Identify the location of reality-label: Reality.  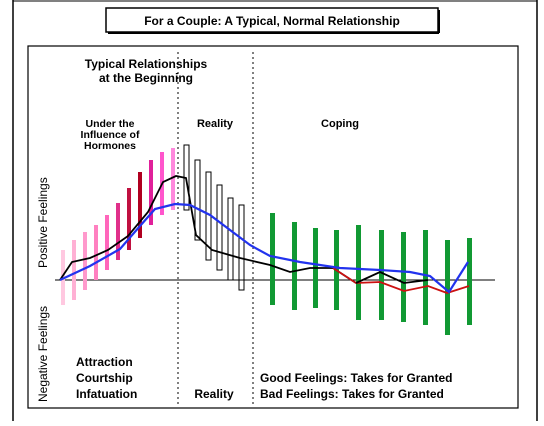
(215, 124).